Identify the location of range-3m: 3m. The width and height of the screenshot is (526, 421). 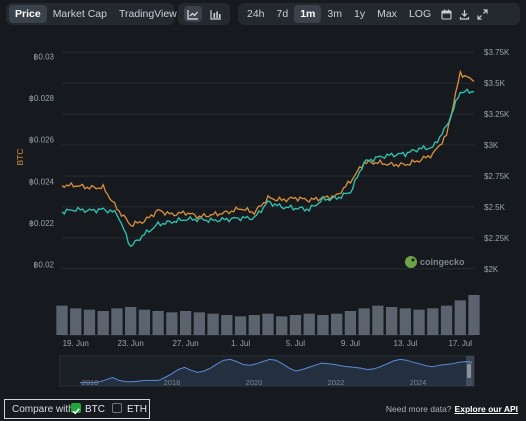
(334, 14).